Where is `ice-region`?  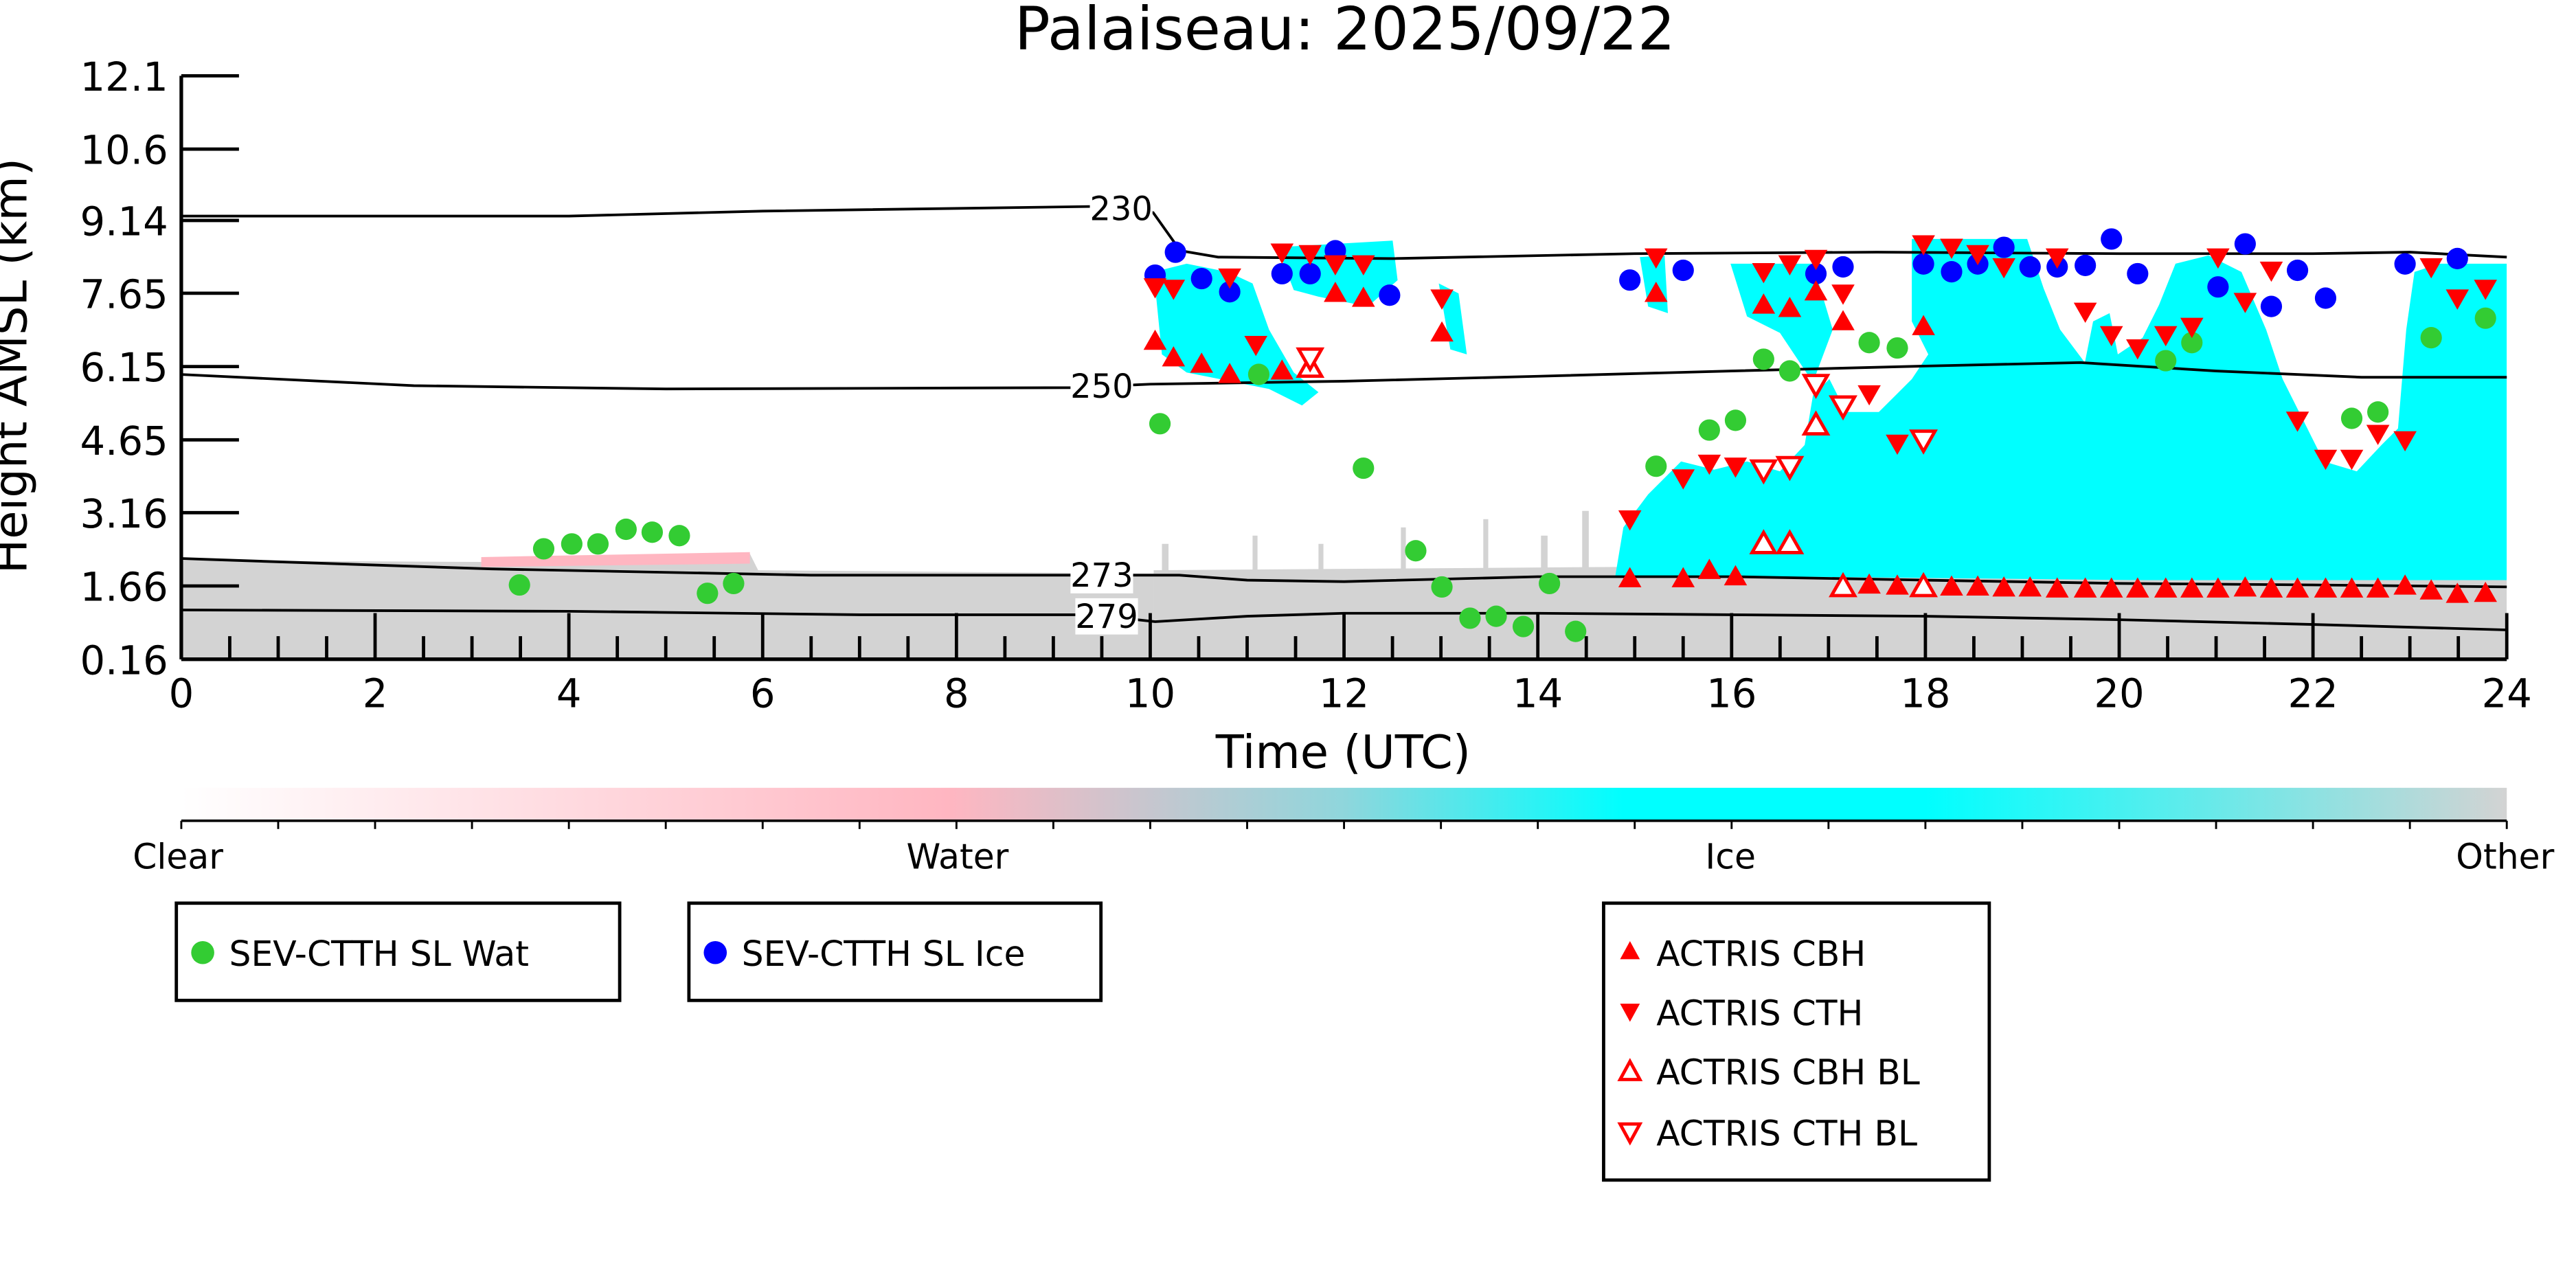
ice-region is located at coordinates (1830, 409).